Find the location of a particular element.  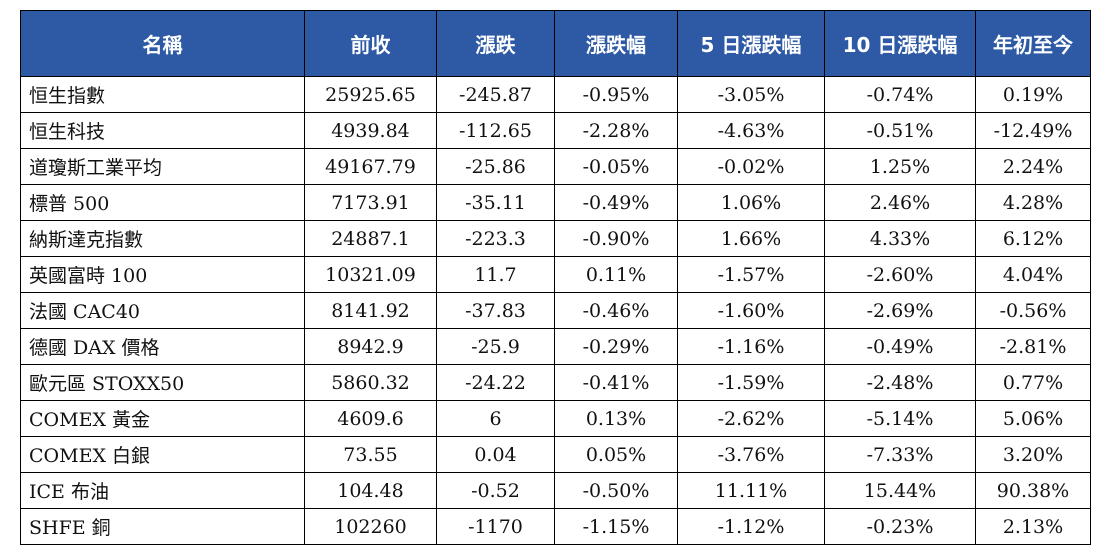

cell-ytd: 0.19% is located at coordinates (1033, 94).